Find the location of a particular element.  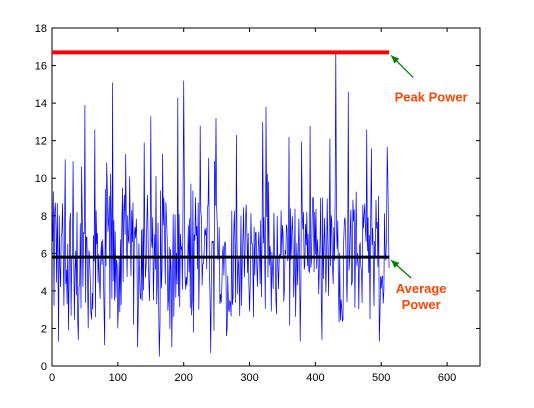

y-tick-label: 8 is located at coordinates (44, 217).